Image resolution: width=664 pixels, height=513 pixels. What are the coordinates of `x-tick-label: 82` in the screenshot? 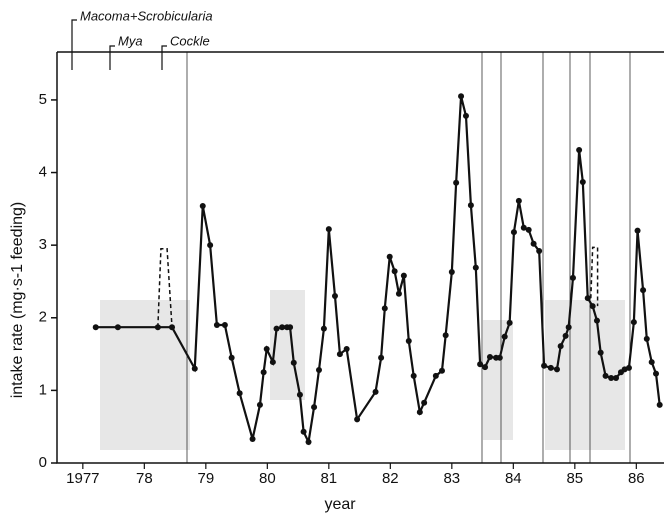 It's located at (390, 478).